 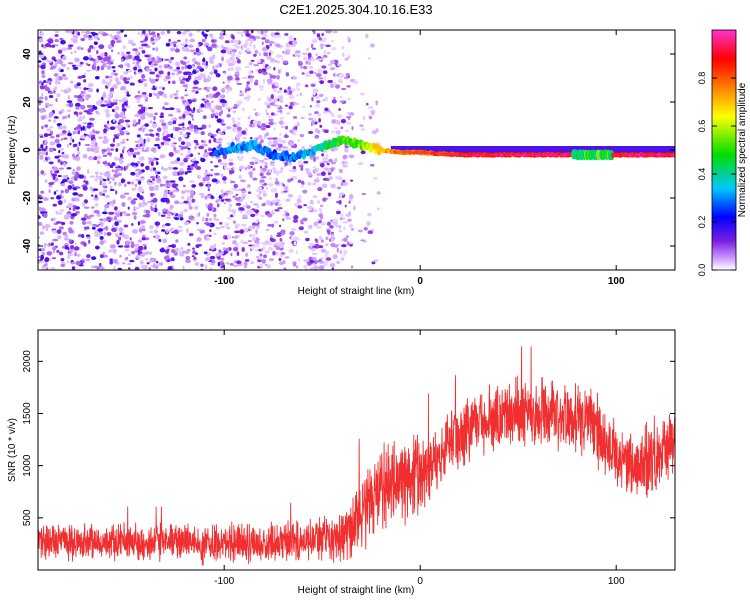 I want to click on heatmap-y-tick-label: 20, so click(x=27, y=102).